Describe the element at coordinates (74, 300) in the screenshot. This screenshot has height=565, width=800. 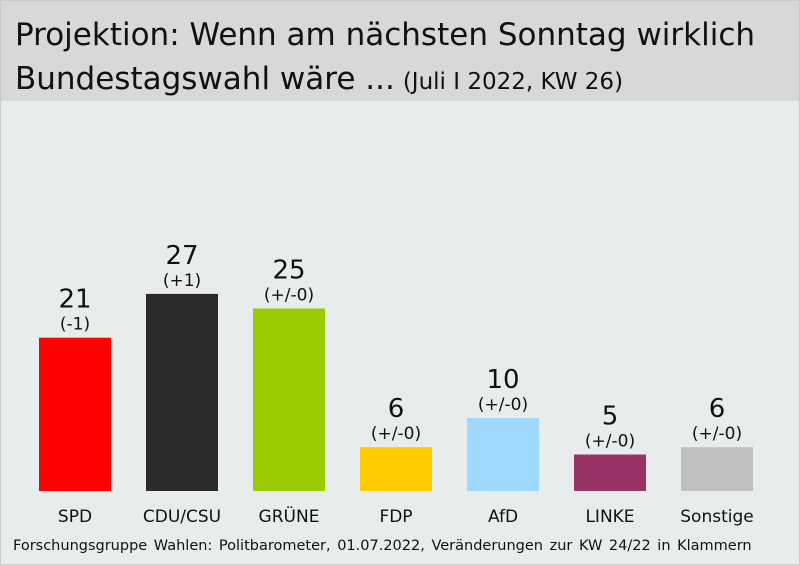
I see `value-label-spd: 21` at that location.